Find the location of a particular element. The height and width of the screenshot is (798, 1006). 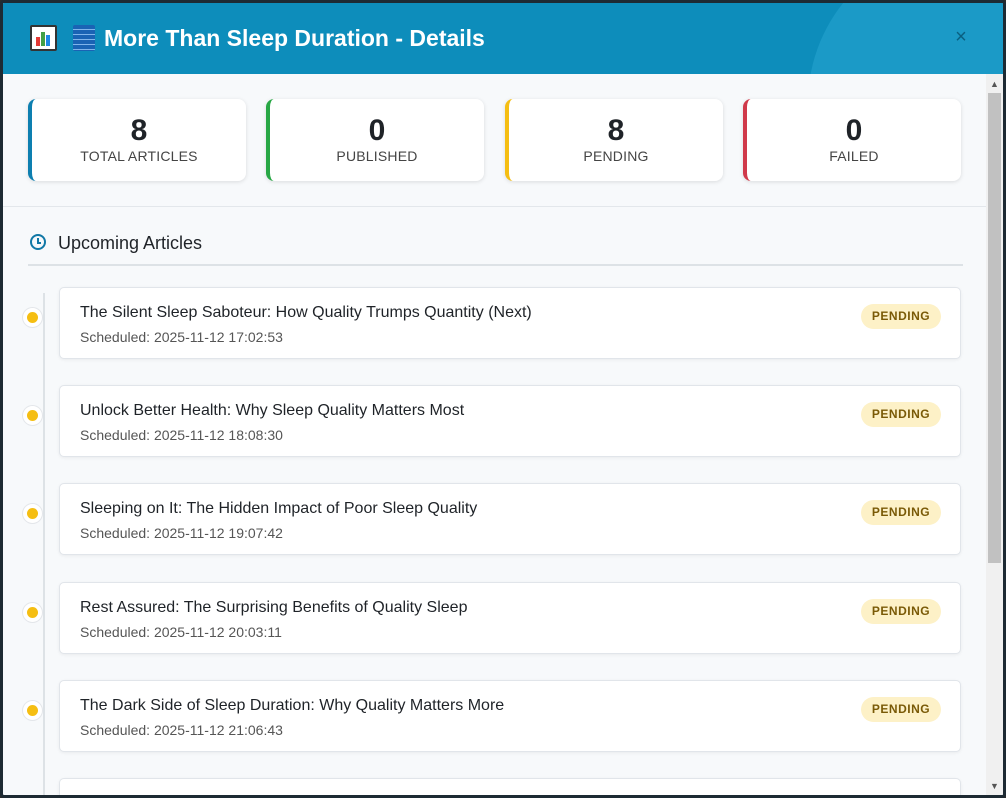

stat-failed: 0 FAILED is located at coordinates (852, 140).